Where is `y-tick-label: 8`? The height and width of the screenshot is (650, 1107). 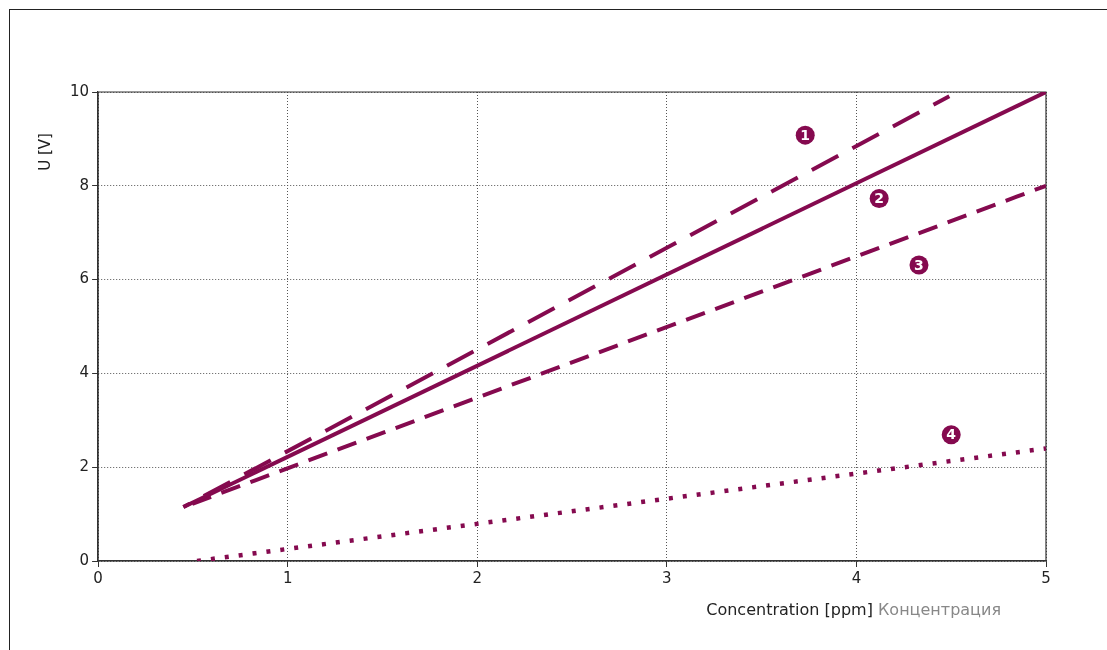 y-tick-label: 8 is located at coordinates (84, 184).